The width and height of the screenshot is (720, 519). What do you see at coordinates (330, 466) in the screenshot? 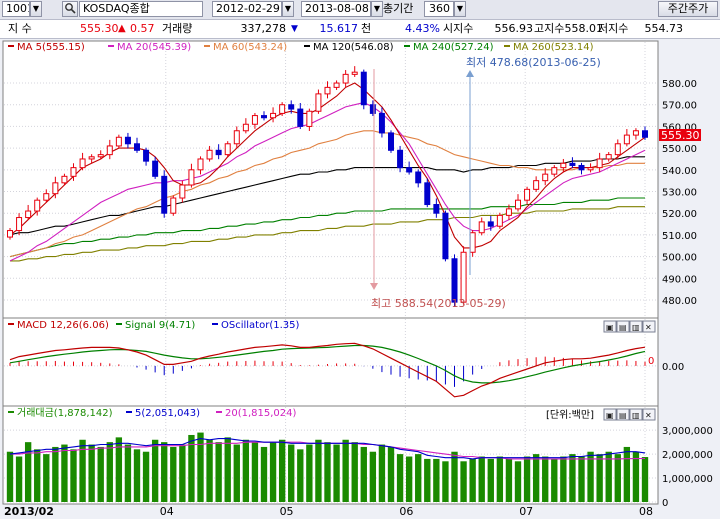
I see `volume-bars` at bounding box center [330, 466].